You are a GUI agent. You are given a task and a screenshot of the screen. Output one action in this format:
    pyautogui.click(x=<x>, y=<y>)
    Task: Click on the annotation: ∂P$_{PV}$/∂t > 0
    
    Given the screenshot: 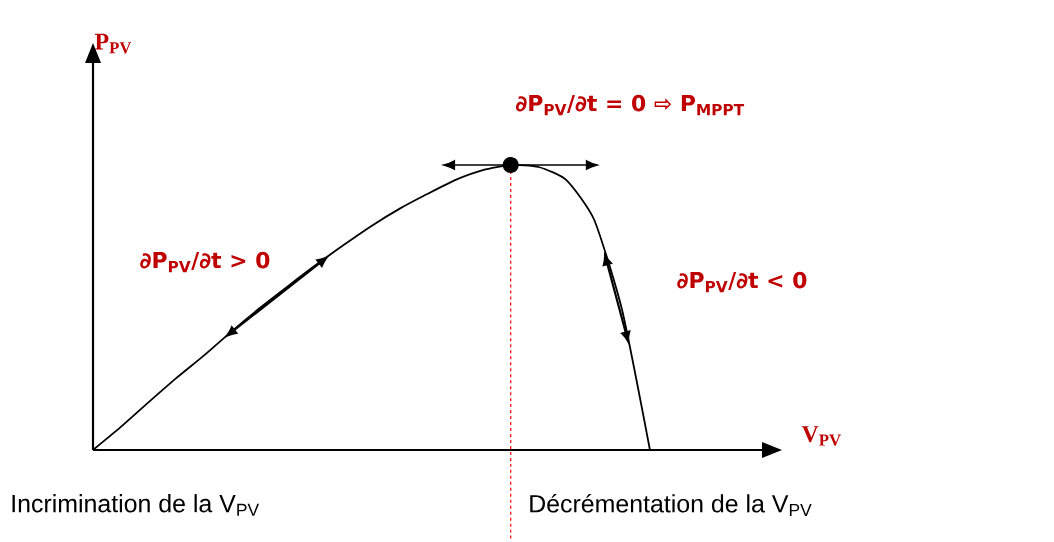 What is the action you would take?
    pyautogui.click(x=205, y=262)
    